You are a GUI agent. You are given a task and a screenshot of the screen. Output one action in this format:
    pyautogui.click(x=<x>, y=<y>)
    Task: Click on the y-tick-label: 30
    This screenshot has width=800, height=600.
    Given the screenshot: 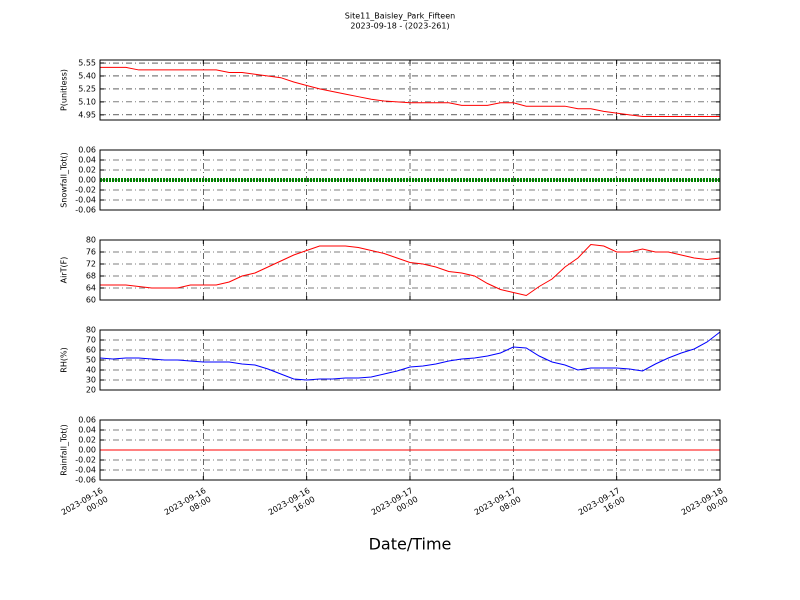 What is the action you would take?
    pyautogui.click(x=91, y=380)
    